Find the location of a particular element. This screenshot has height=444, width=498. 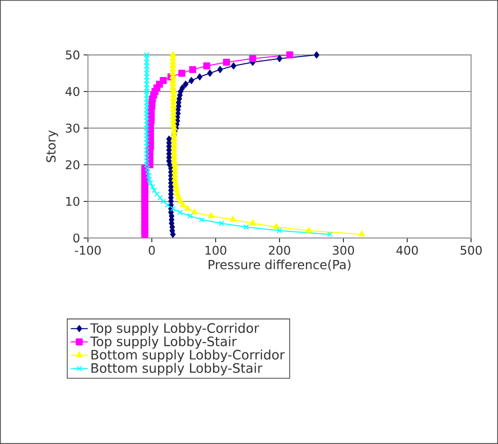

x-tick-label: 500 is located at coordinates (471, 250).